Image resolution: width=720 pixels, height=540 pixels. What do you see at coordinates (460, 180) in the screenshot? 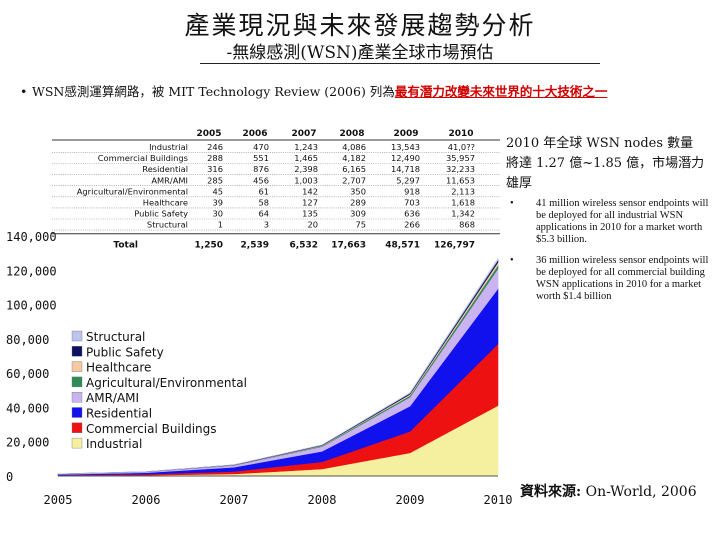
I see `table-cell: 11,653` at bounding box center [460, 180].